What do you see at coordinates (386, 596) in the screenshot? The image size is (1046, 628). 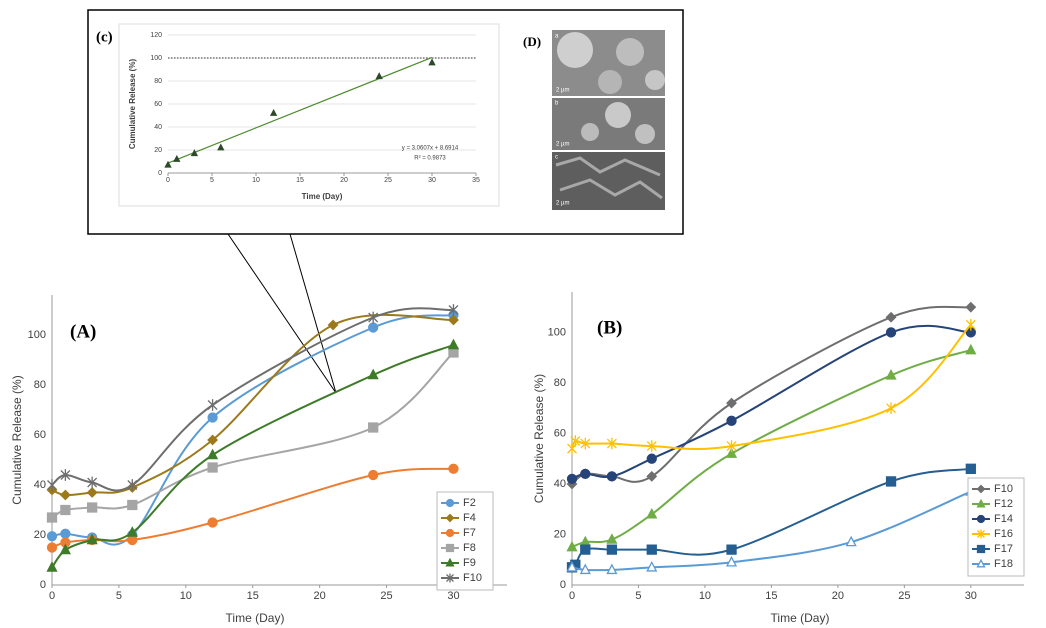 I see `x-tick-label: 25` at bounding box center [386, 596].